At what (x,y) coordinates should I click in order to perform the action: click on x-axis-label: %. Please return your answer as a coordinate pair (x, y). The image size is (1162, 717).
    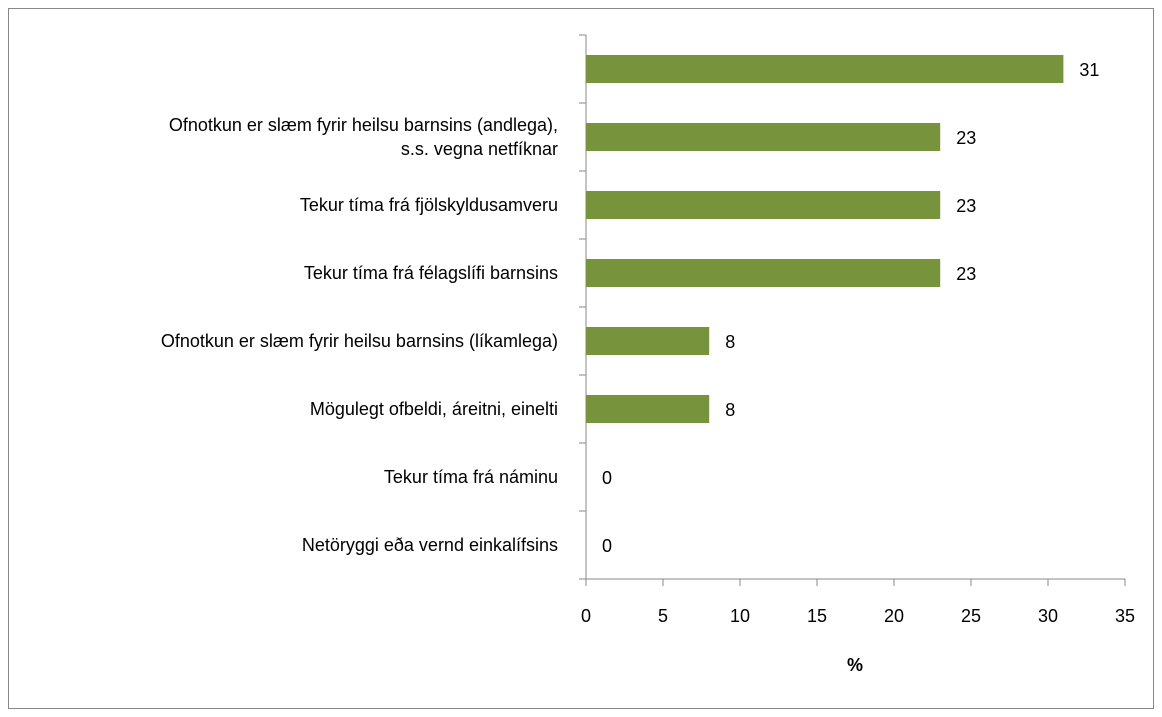
    Looking at the image, I should click on (855, 665).